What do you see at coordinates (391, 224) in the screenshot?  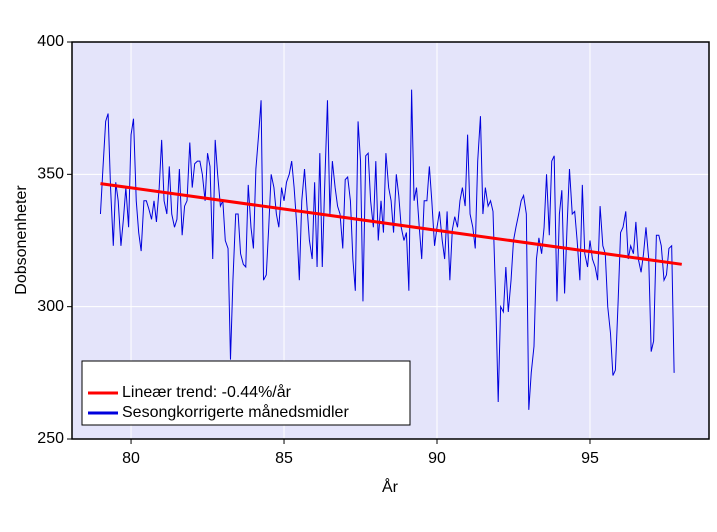 I see `data-line` at bounding box center [391, 224].